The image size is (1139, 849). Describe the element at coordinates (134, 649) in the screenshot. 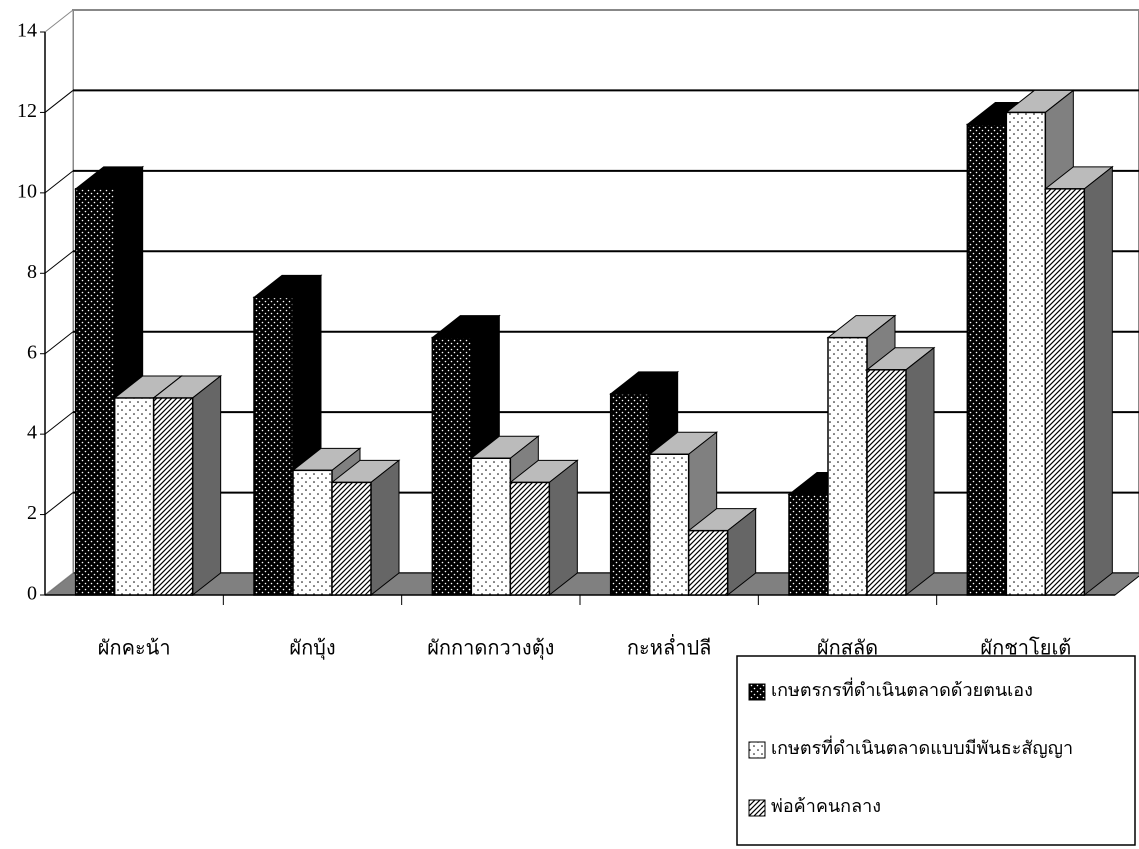

I see `x-tick-label: ผักคะน้า` at that location.